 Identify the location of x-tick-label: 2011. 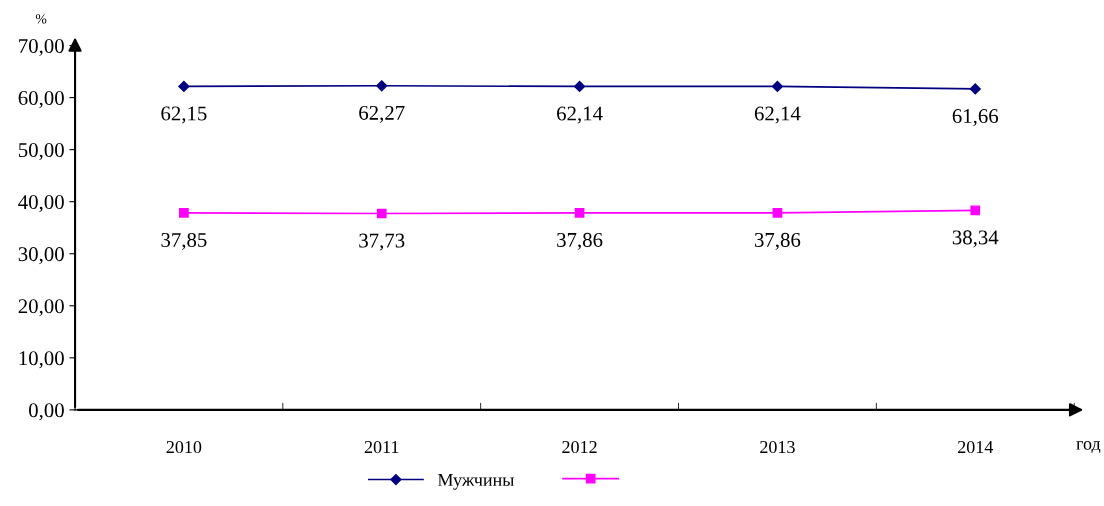
(381, 447).